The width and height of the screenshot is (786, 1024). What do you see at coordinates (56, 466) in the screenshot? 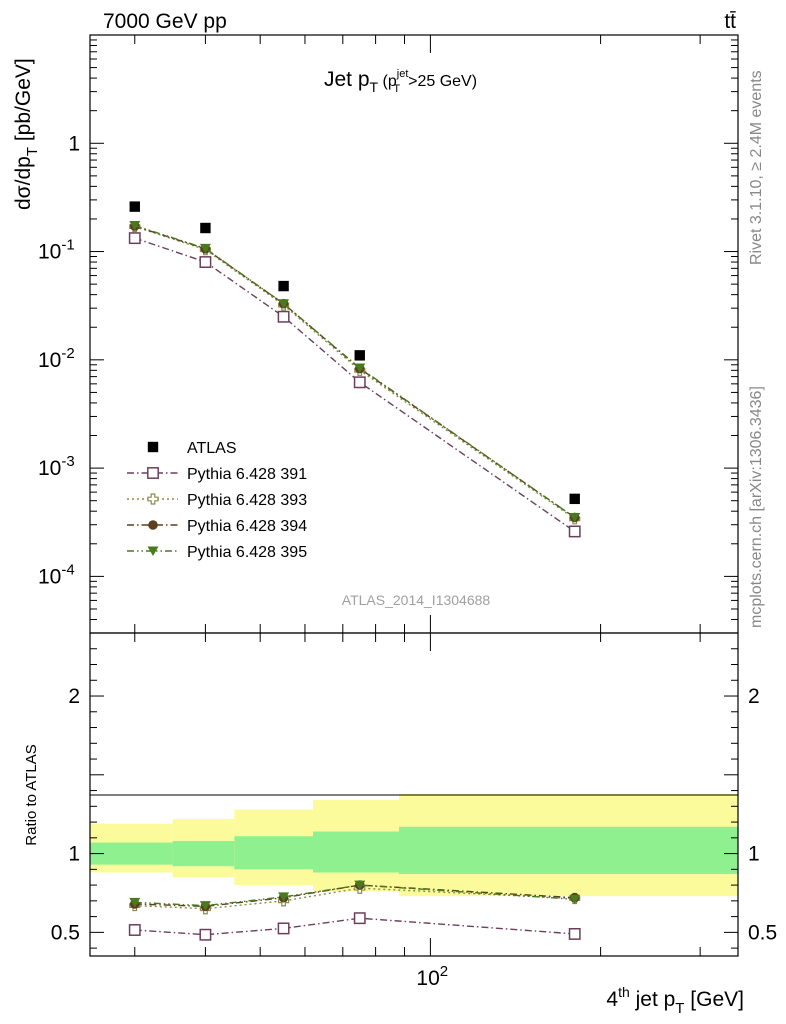
I see `main-y-tick-label: 10⁻³` at bounding box center [56, 466].